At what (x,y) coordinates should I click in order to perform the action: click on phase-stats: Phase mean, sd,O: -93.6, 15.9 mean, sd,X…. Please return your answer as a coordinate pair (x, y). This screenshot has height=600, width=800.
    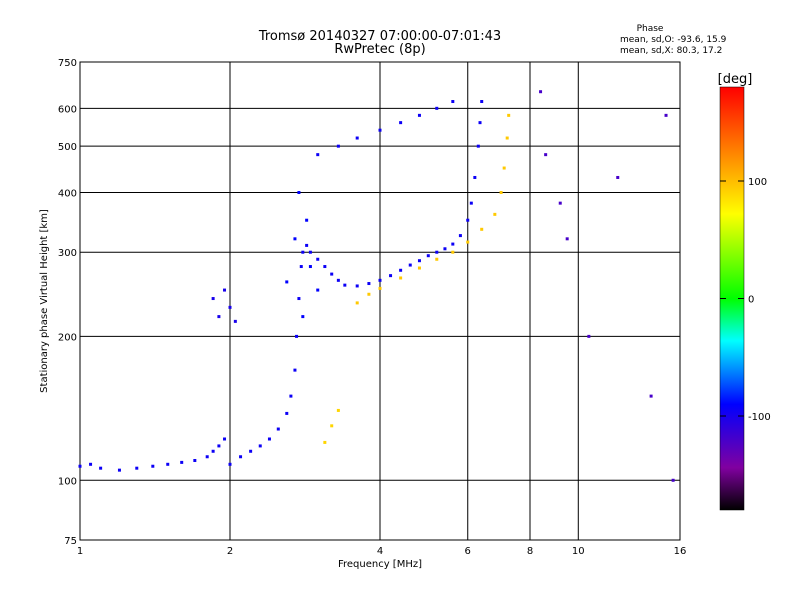
    Looking at the image, I should click on (673, 40).